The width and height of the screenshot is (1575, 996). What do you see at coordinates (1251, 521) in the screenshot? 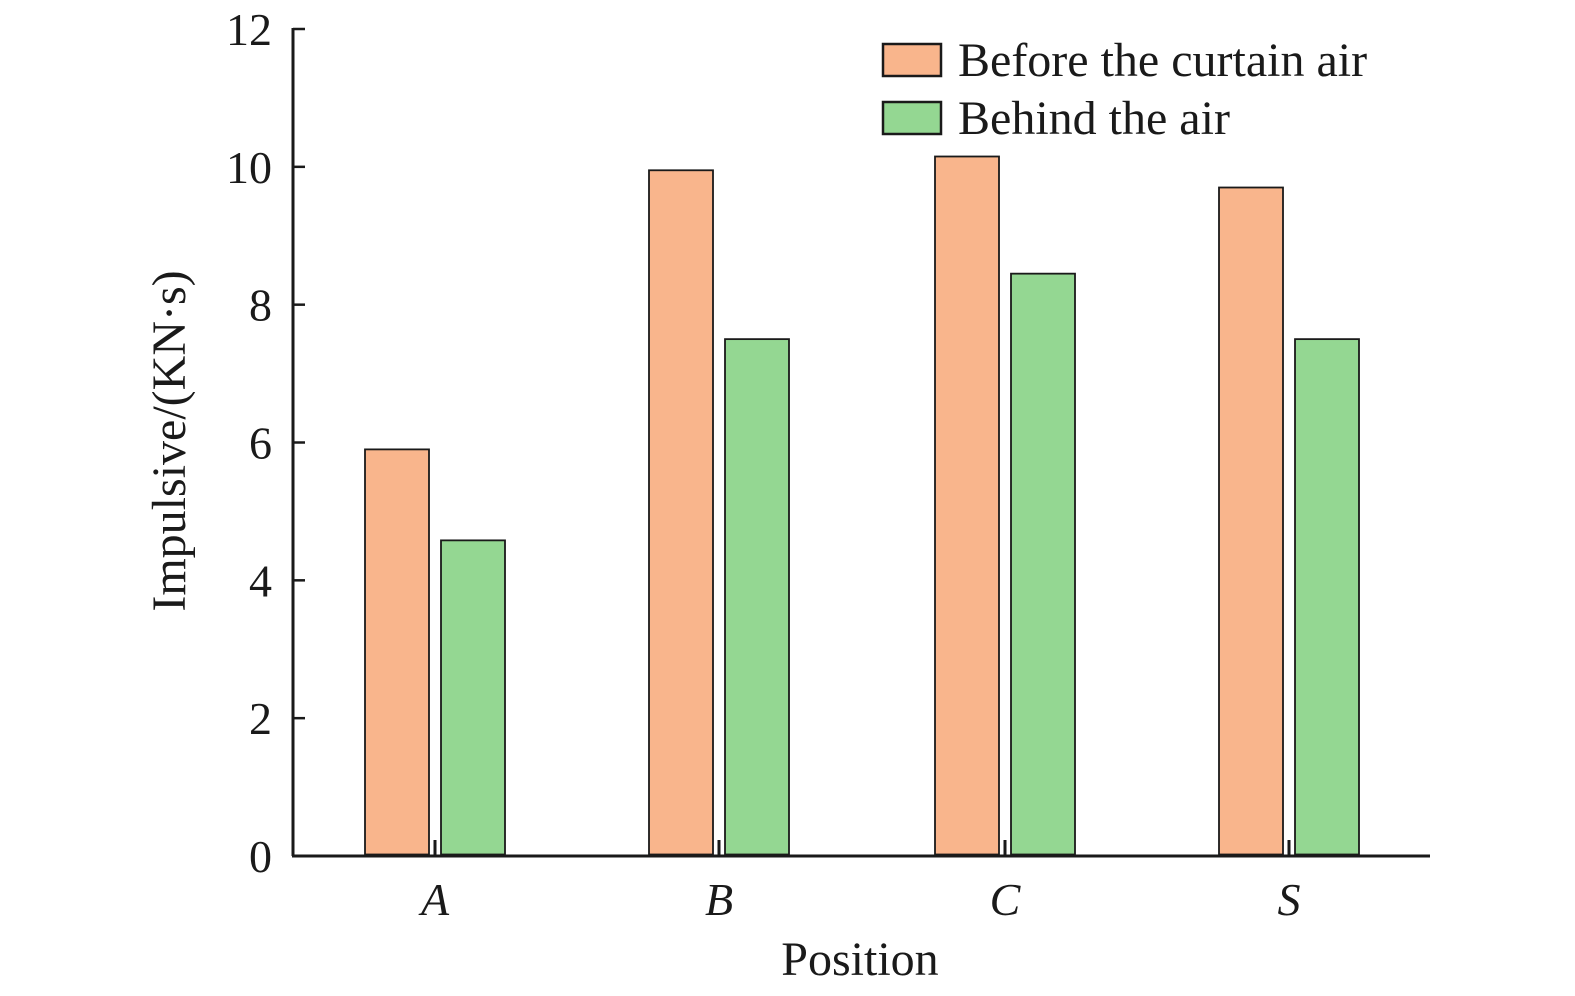
I see `bar-before-S` at bounding box center [1251, 521].